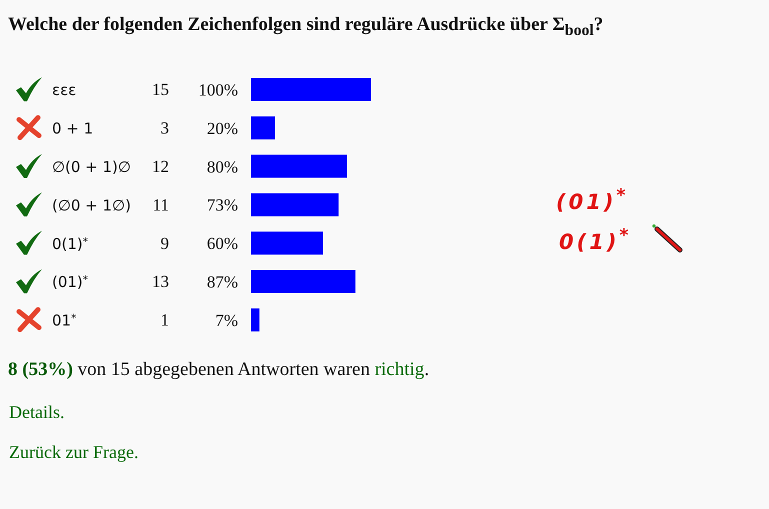 Image resolution: width=769 pixels, height=509 pixels. Describe the element at coordinates (91, 167) in the screenshot. I see `y-tick-label: ∅(0 + 1)∅` at that location.